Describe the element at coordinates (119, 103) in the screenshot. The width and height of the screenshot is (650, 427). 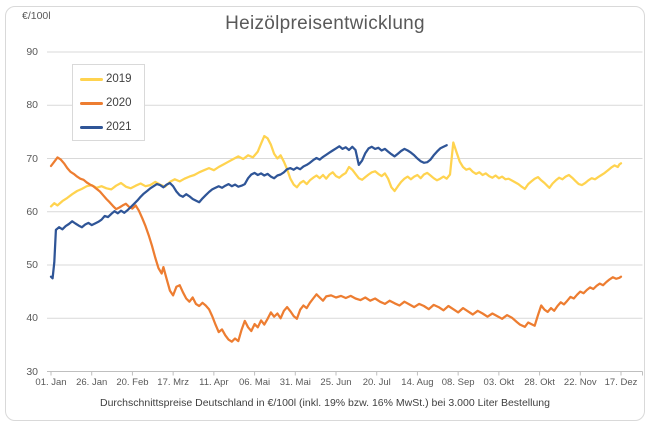
I see `legend-label-2020: 2020` at that location.